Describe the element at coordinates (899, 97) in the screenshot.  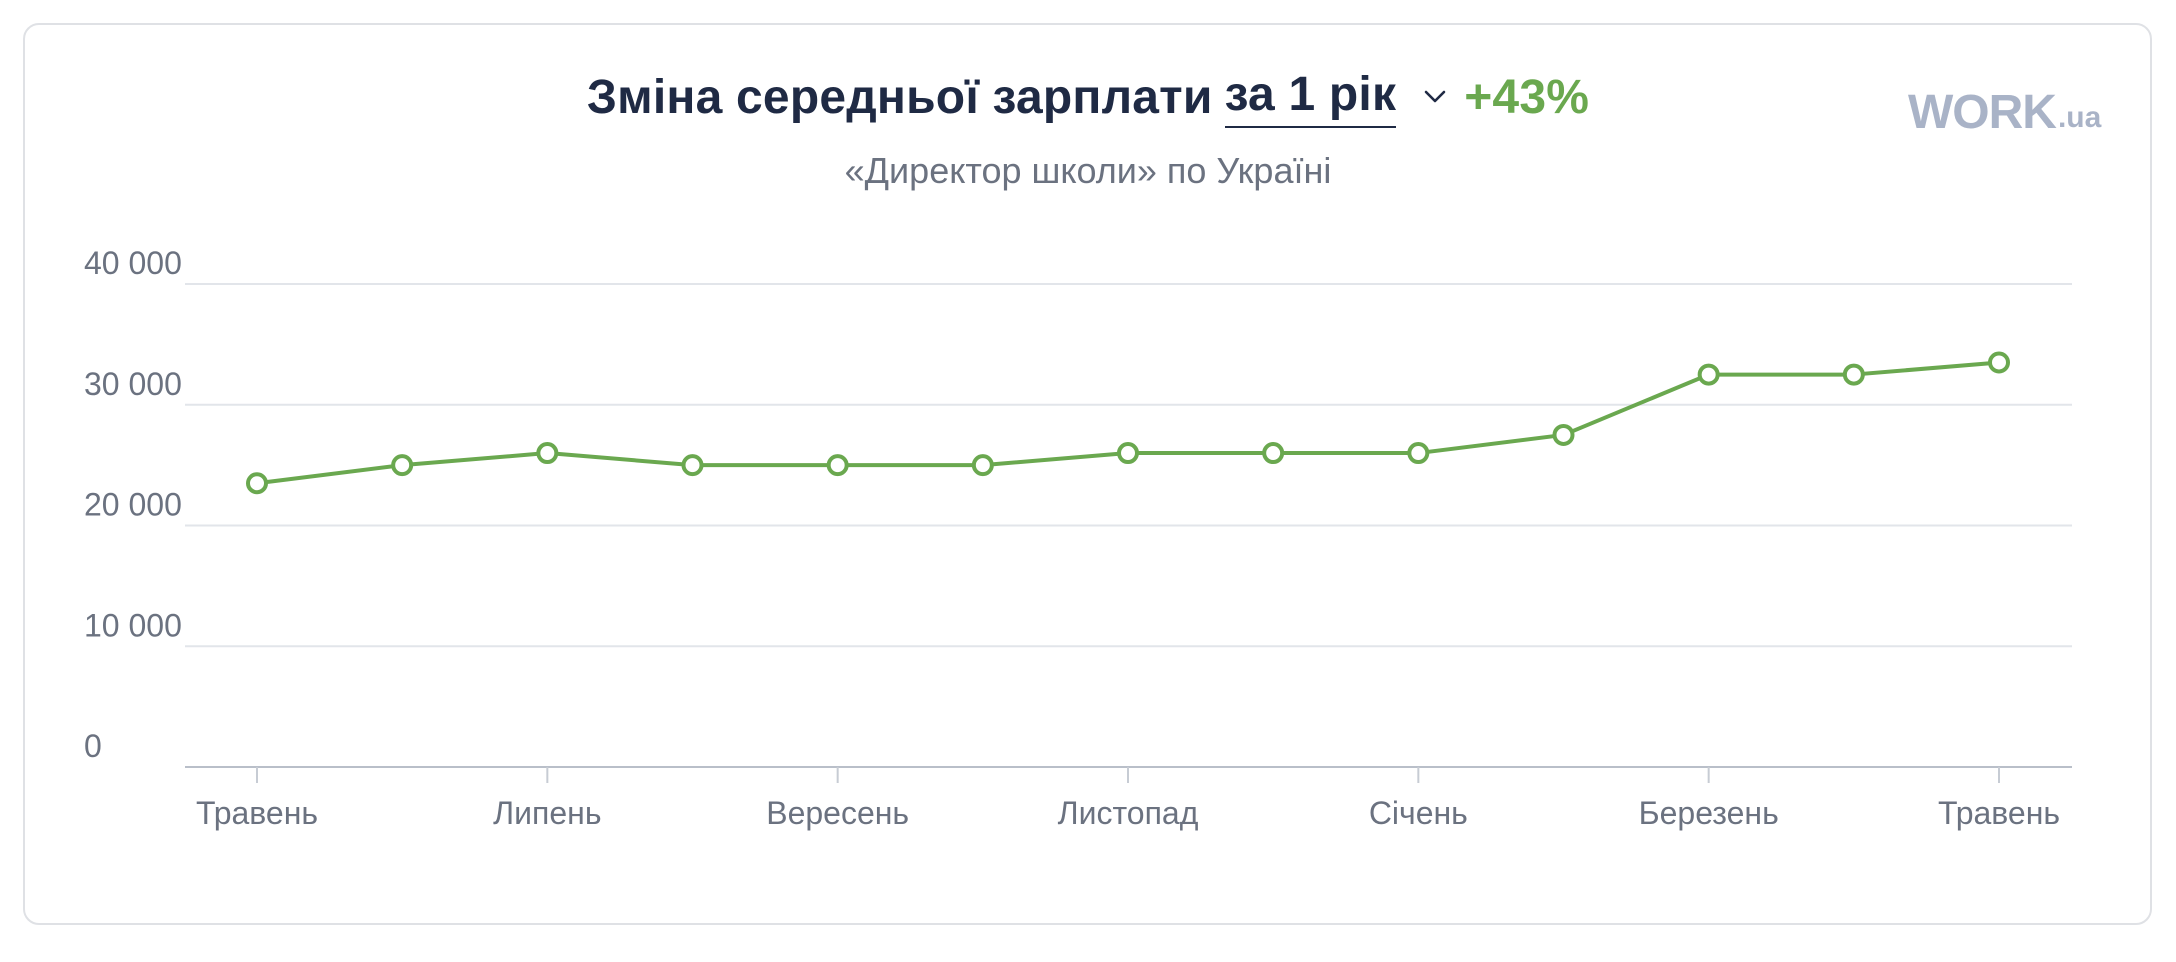
I see `title-text: Зміна середньої зарплати` at that location.